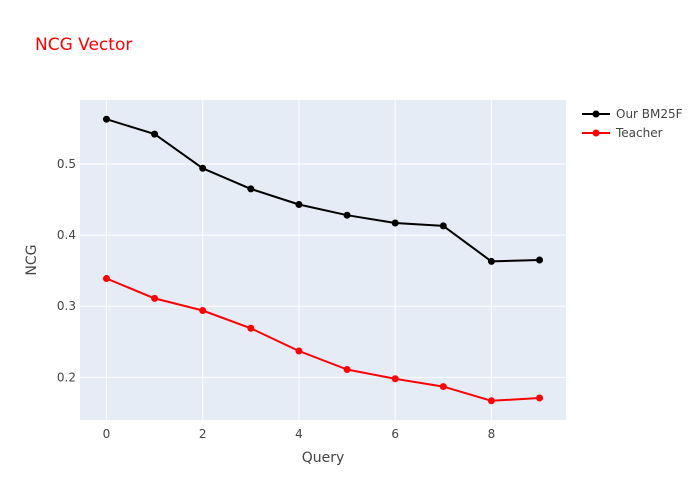 This screenshot has height=500, width=700. Describe the element at coordinates (492, 434) in the screenshot. I see `x-tick-label: 8` at that location.